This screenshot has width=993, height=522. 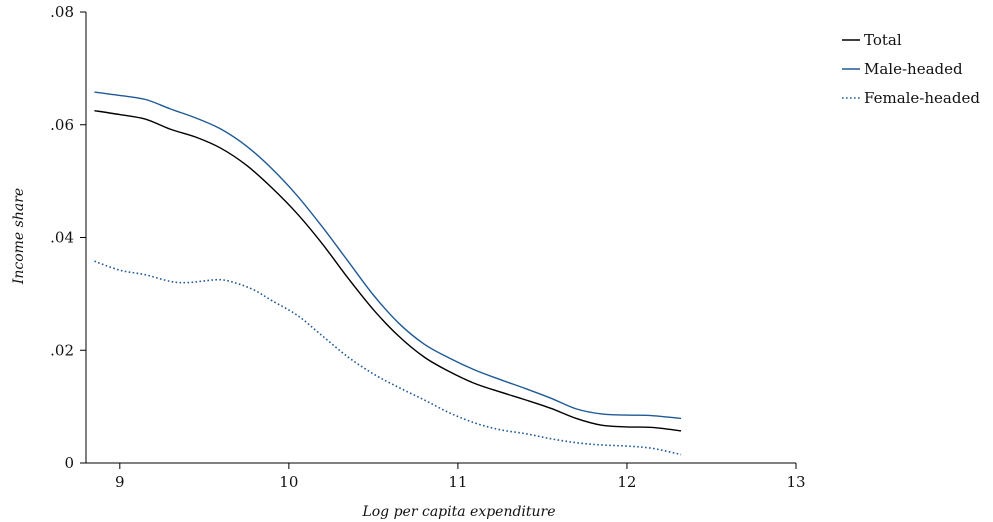 I want to click on x-tick-label: 13, so click(x=795, y=482).